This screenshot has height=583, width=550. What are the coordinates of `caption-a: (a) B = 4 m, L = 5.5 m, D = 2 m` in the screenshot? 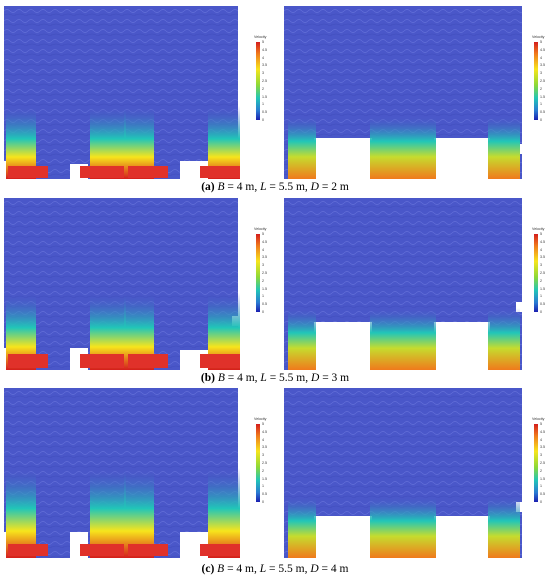 It's located at (275, 187).